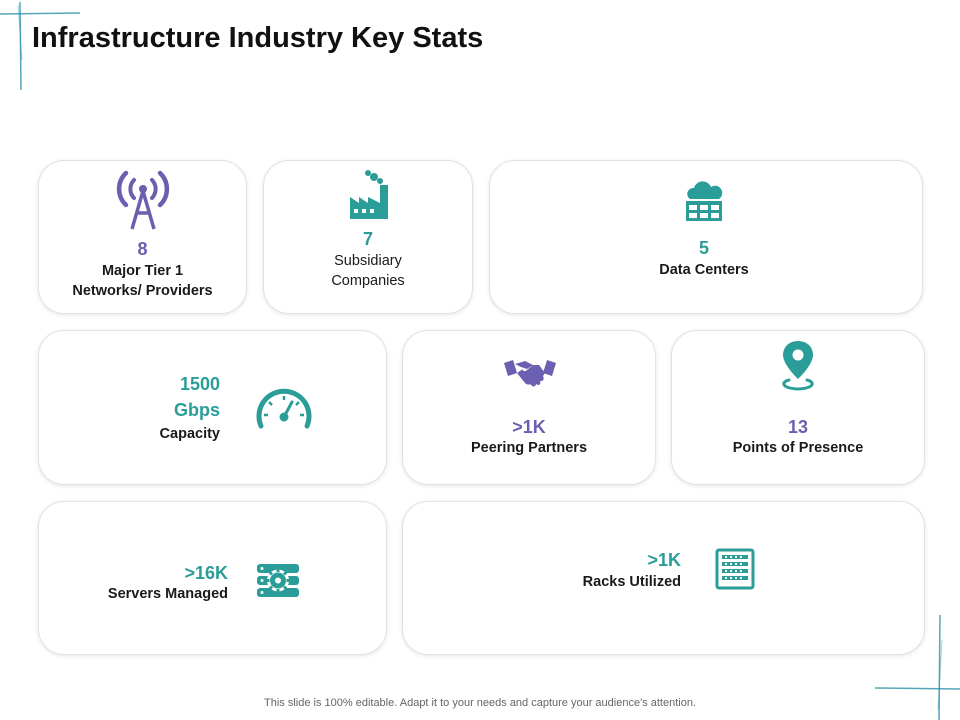 The width and height of the screenshot is (960, 720). What do you see at coordinates (529, 448) in the screenshot?
I see `stat-label-peering: Peering Partners` at bounding box center [529, 448].